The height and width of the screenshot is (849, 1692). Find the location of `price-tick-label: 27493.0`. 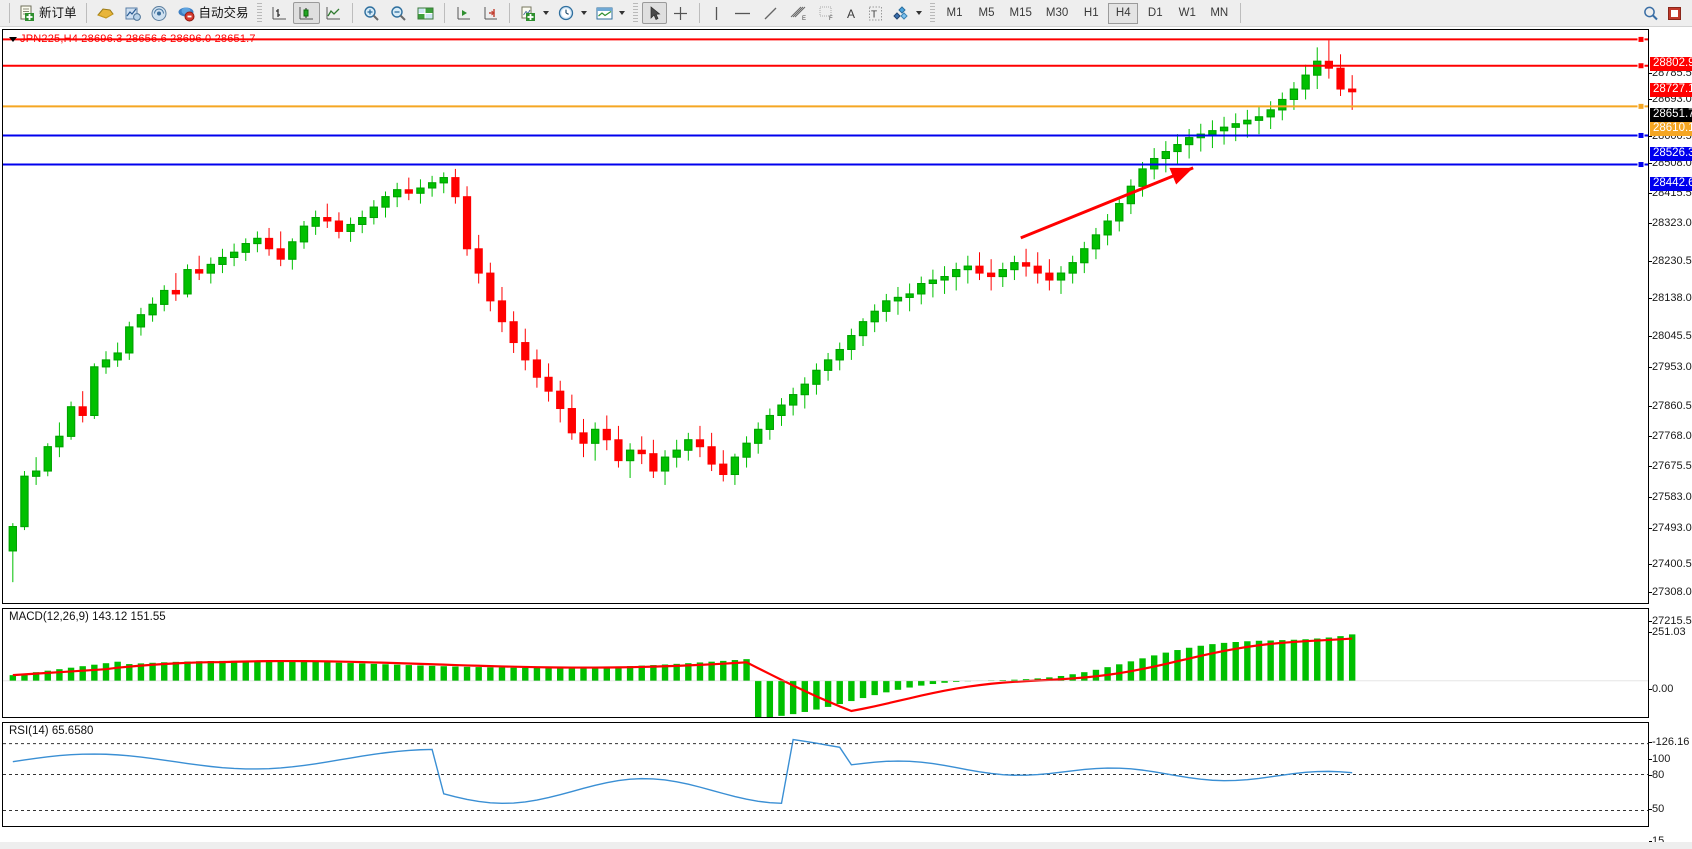

price-tick-label: 27493.0 is located at coordinates (1672, 528).